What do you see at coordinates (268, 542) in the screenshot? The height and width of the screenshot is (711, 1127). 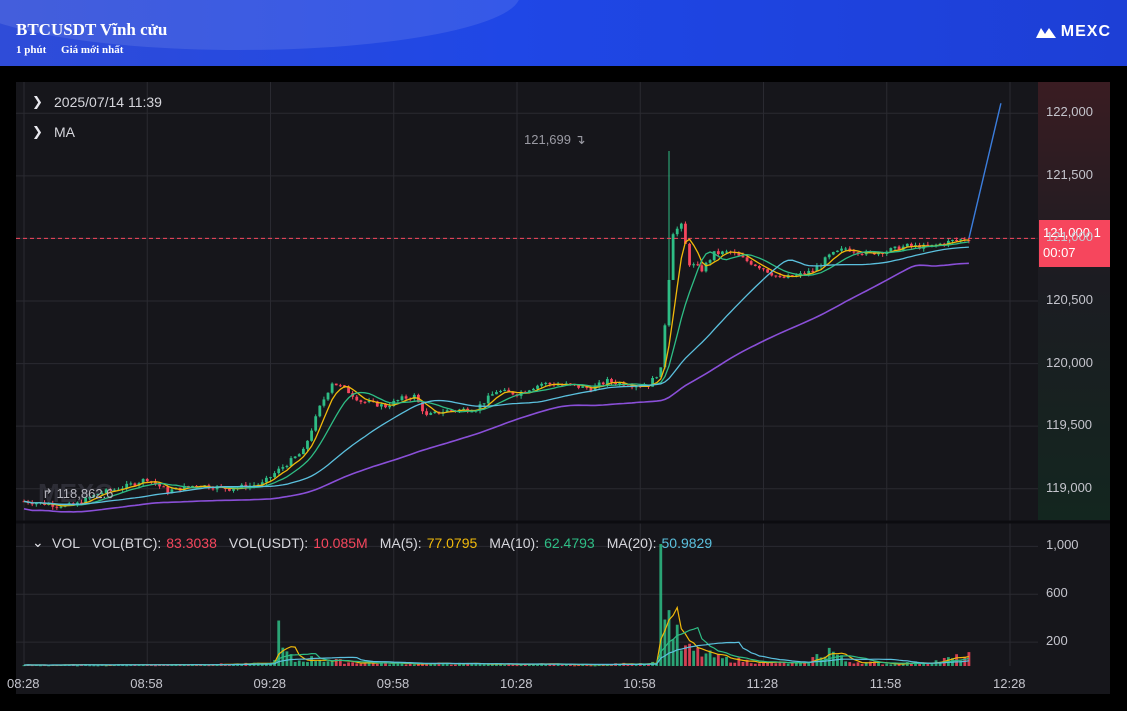 I see `vol-usdt-label: VOL(USDT):` at bounding box center [268, 542].